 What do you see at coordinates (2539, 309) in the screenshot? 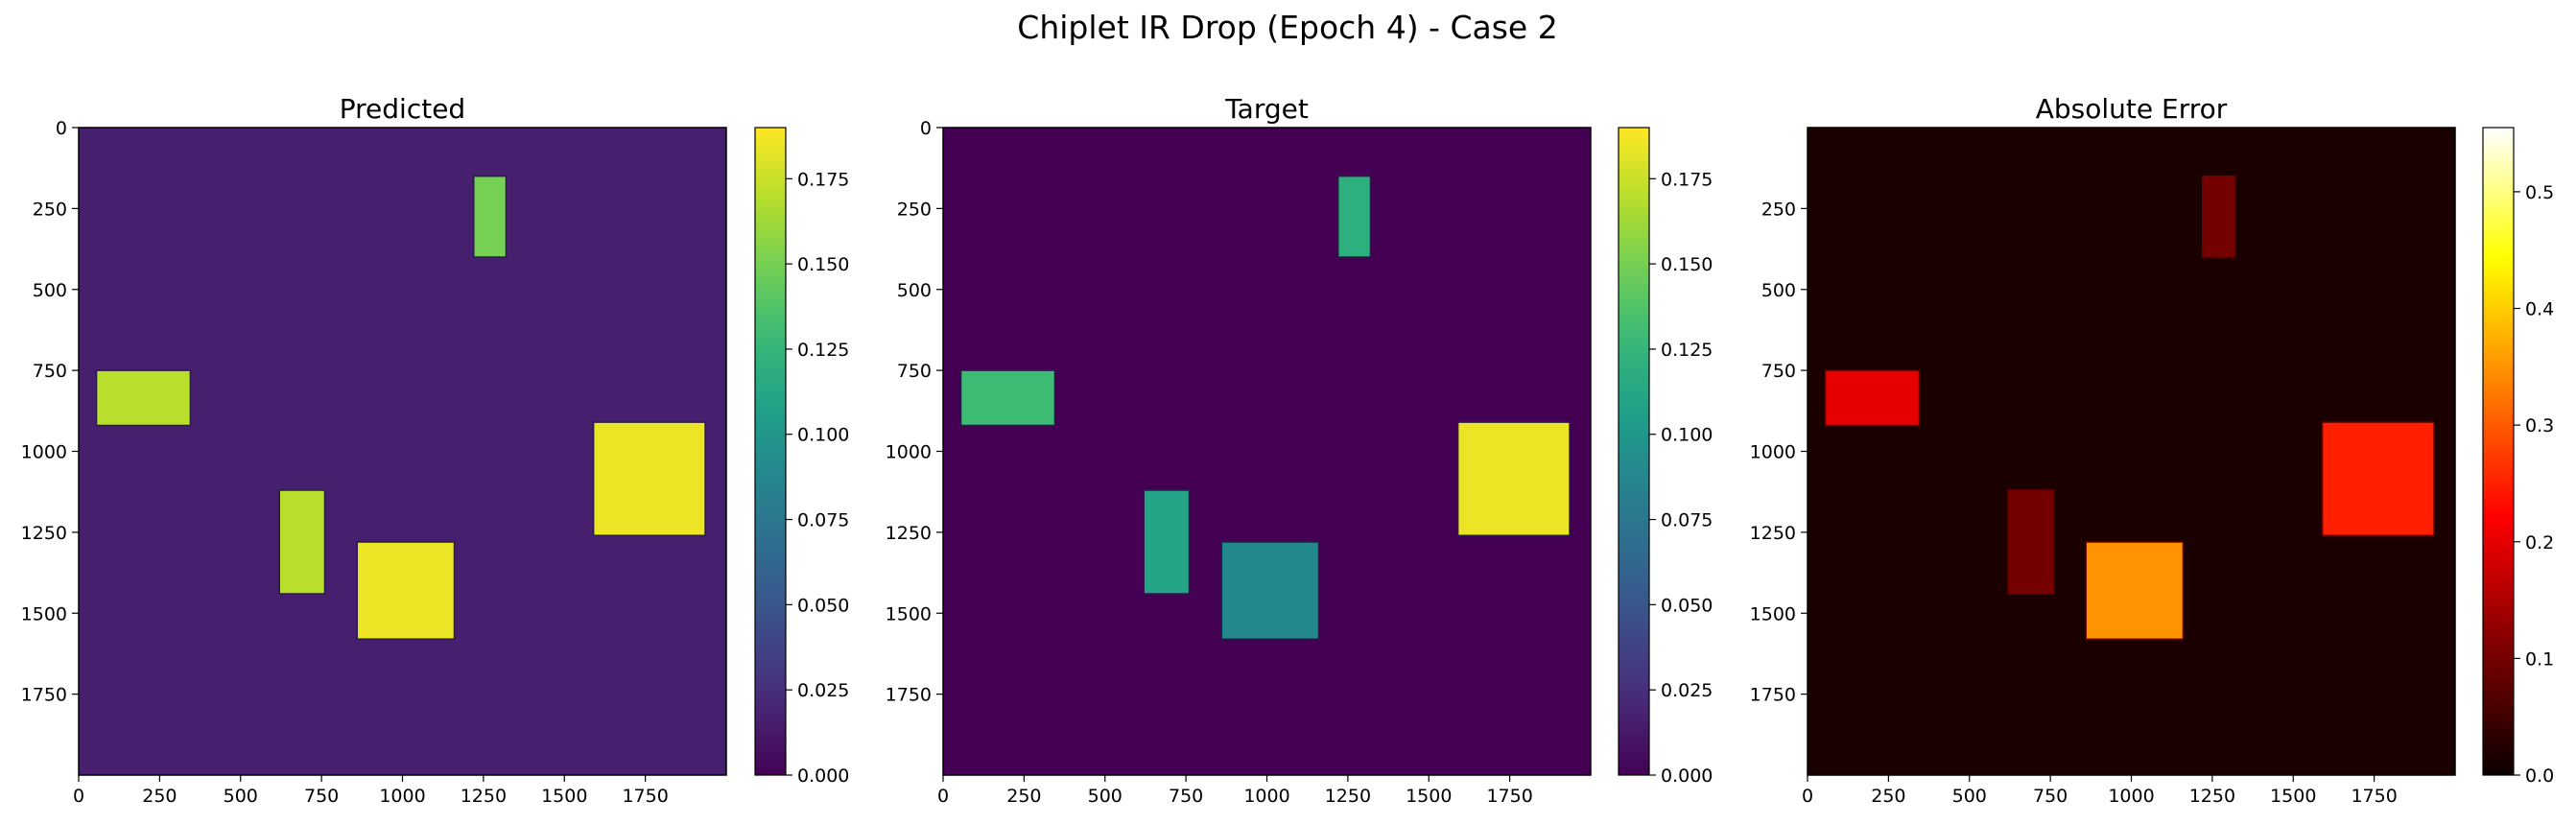
I see `colorbar-tick-label: 0.4` at bounding box center [2539, 309].